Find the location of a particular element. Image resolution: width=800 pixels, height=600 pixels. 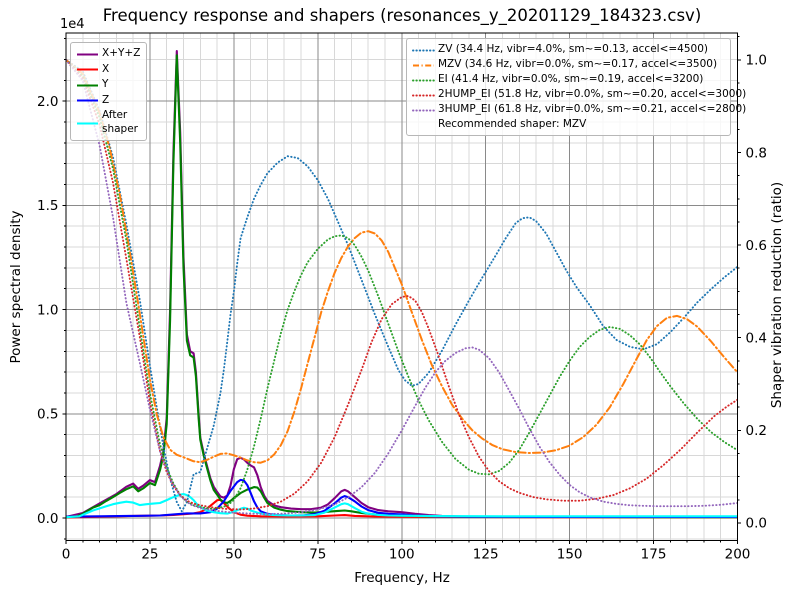

legend-item: Z is located at coordinates (108, 101).